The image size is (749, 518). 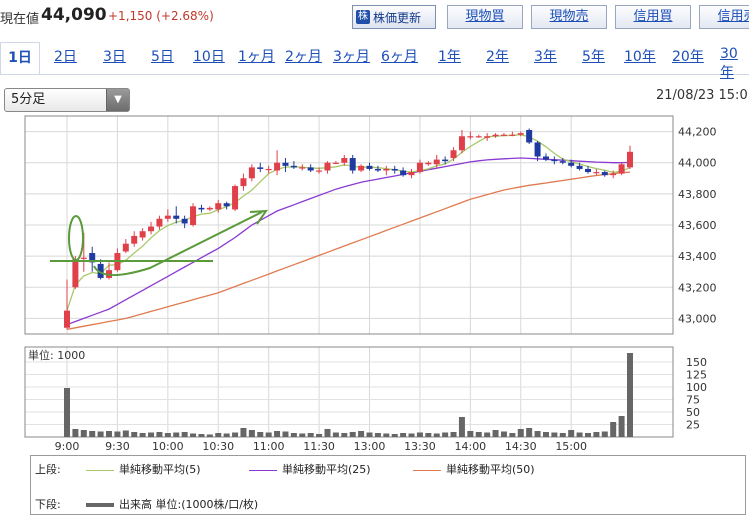 What do you see at coordinates (117, 100) in the screenshot?
I see `chevron-down-icon: ▼` at bounding box center [117, 100].